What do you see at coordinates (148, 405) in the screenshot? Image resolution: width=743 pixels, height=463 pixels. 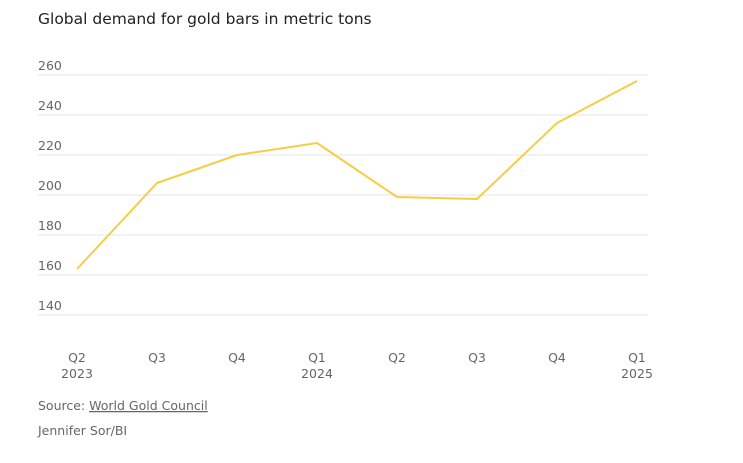 I see `source-link: World Gold Council` at bounding box center [148, 405].